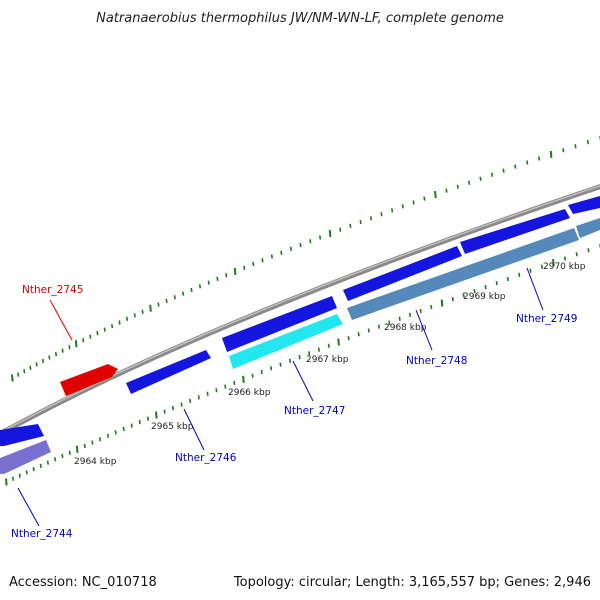  Describe the element at coordinates (172, 427) in the screenshot. I see `scale-label-2965: 2965 kbp` at that location.